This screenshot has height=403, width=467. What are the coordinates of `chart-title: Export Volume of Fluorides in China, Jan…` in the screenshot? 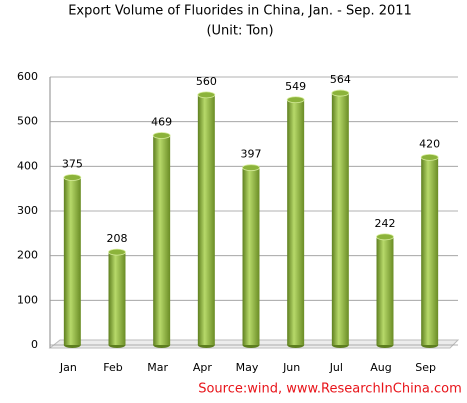 It's located at (240, 11).